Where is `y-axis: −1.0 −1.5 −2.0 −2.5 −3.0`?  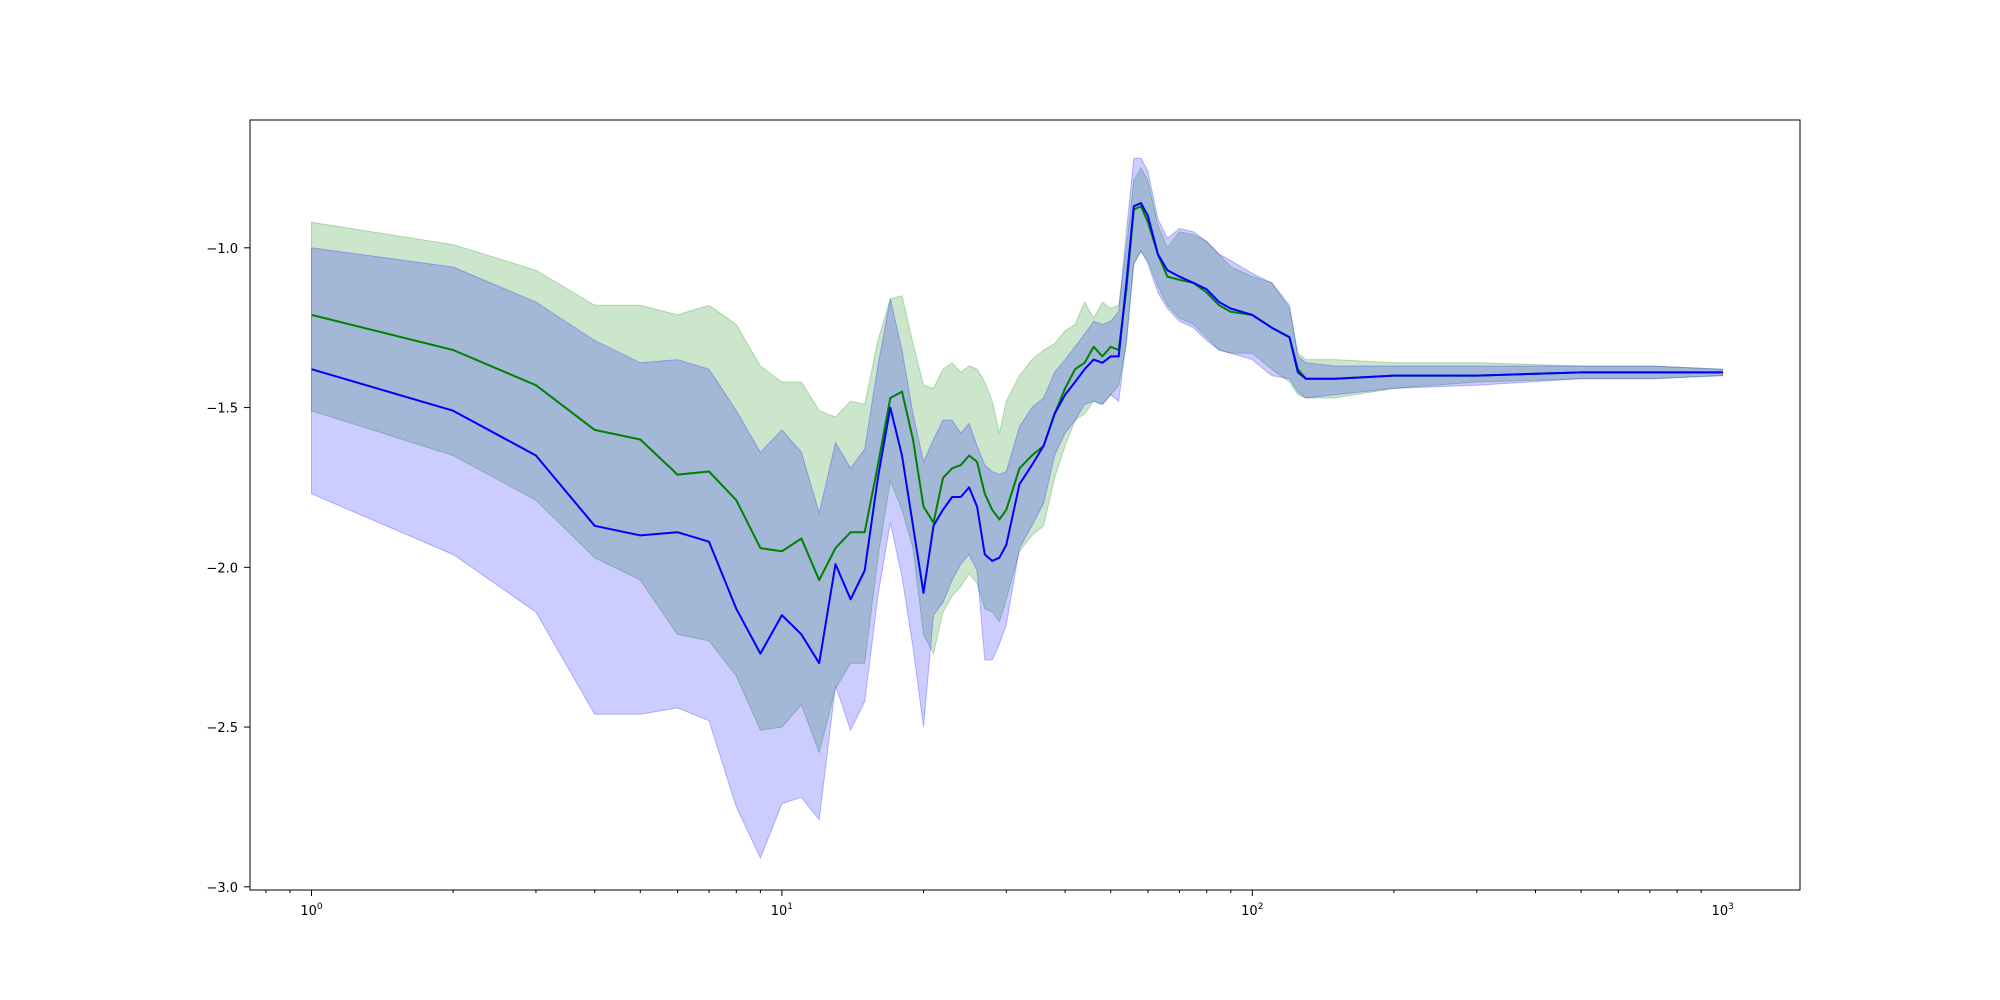 y-axis: −1.0 −1.5 −2.0 −2.5 −3.0 is located at coordinates (228, 569).